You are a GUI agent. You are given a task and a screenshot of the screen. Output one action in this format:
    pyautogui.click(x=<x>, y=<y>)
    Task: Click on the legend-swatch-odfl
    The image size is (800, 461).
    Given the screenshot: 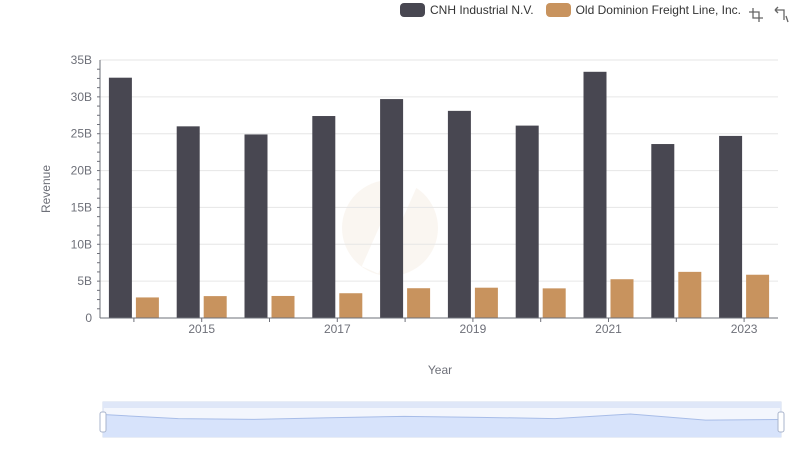 What is the action you would take?
    pyautogui.click(x=558, y=10)
    